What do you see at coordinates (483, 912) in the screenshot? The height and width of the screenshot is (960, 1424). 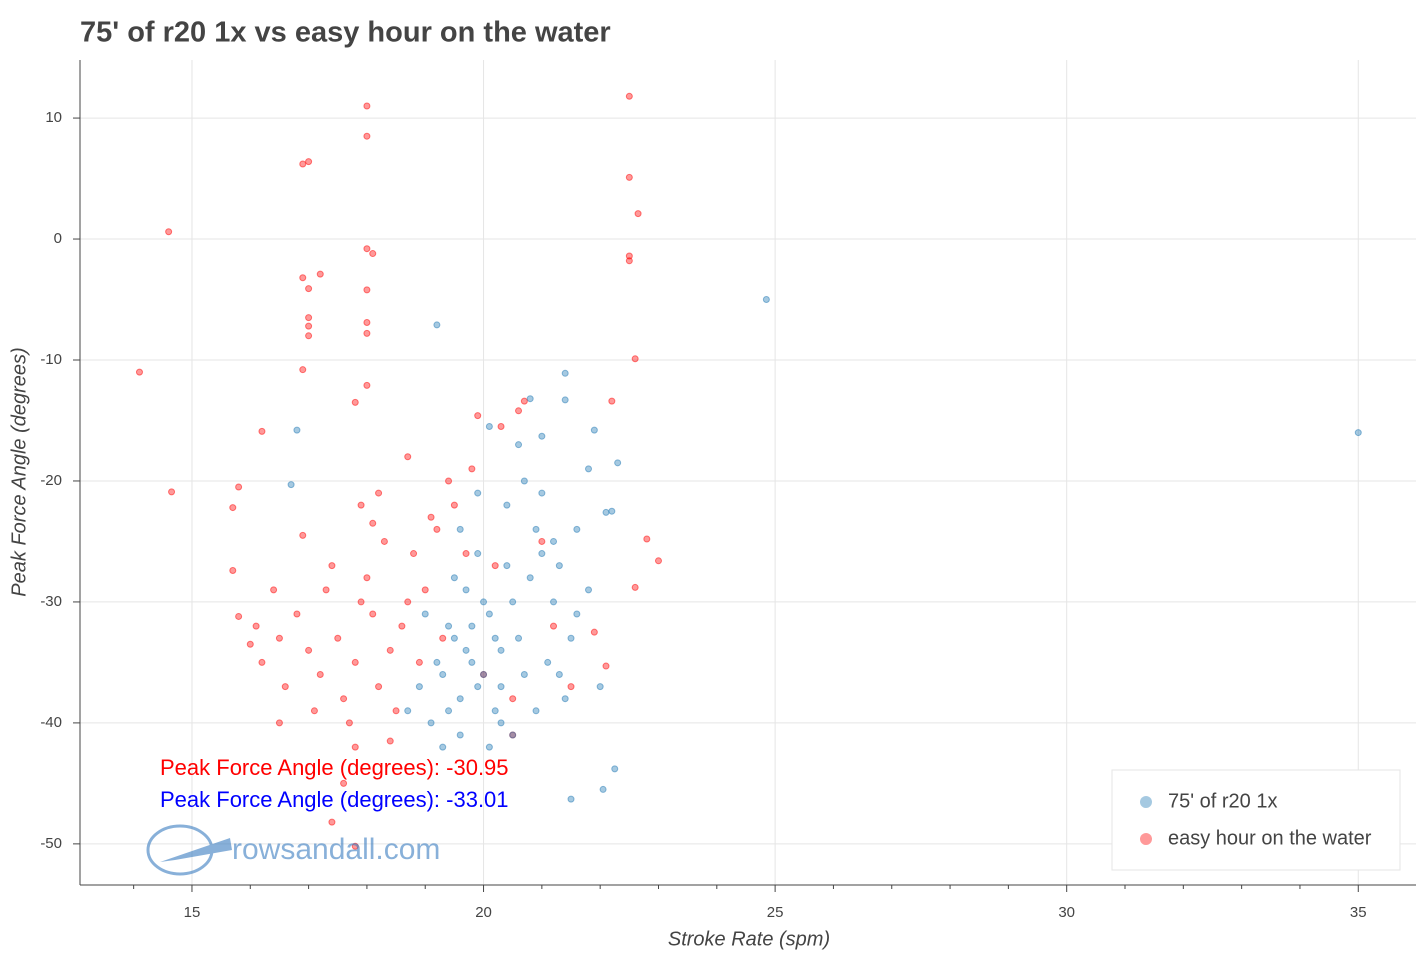 I see `x-tick-label: 20` at bounding box center [483, 912].